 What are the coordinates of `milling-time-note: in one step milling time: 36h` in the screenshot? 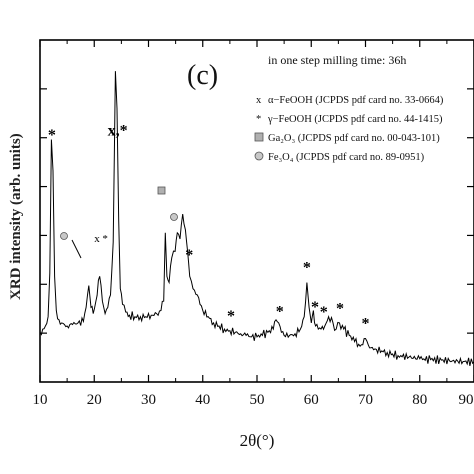 It's located at (337, 60).